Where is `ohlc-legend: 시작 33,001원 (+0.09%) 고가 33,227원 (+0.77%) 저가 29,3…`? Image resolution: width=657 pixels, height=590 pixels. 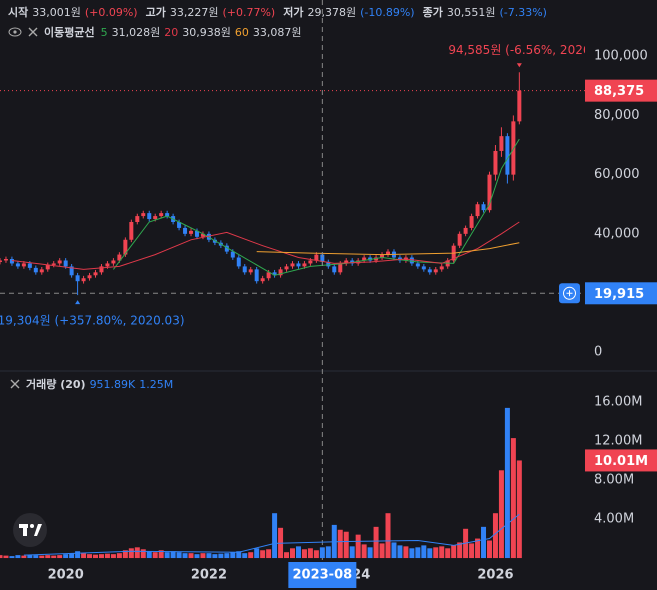
ohlc-legend: 시작 33,001원 (+0.09%) 고가 33,227원 (+0.77%) 저가 29,3… is located at coordinates (279, 12).